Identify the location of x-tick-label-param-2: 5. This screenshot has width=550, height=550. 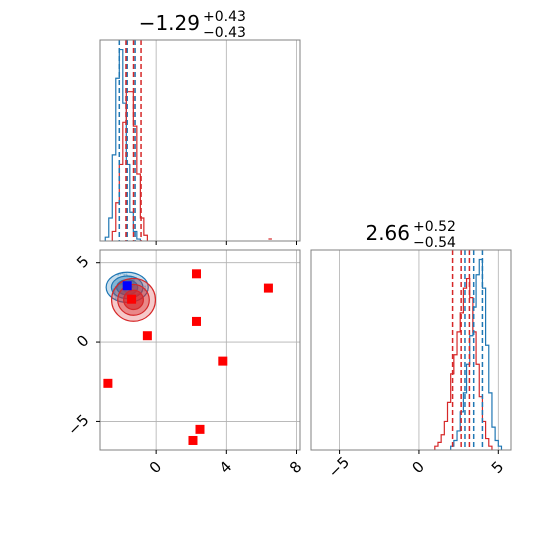
(497, 467).